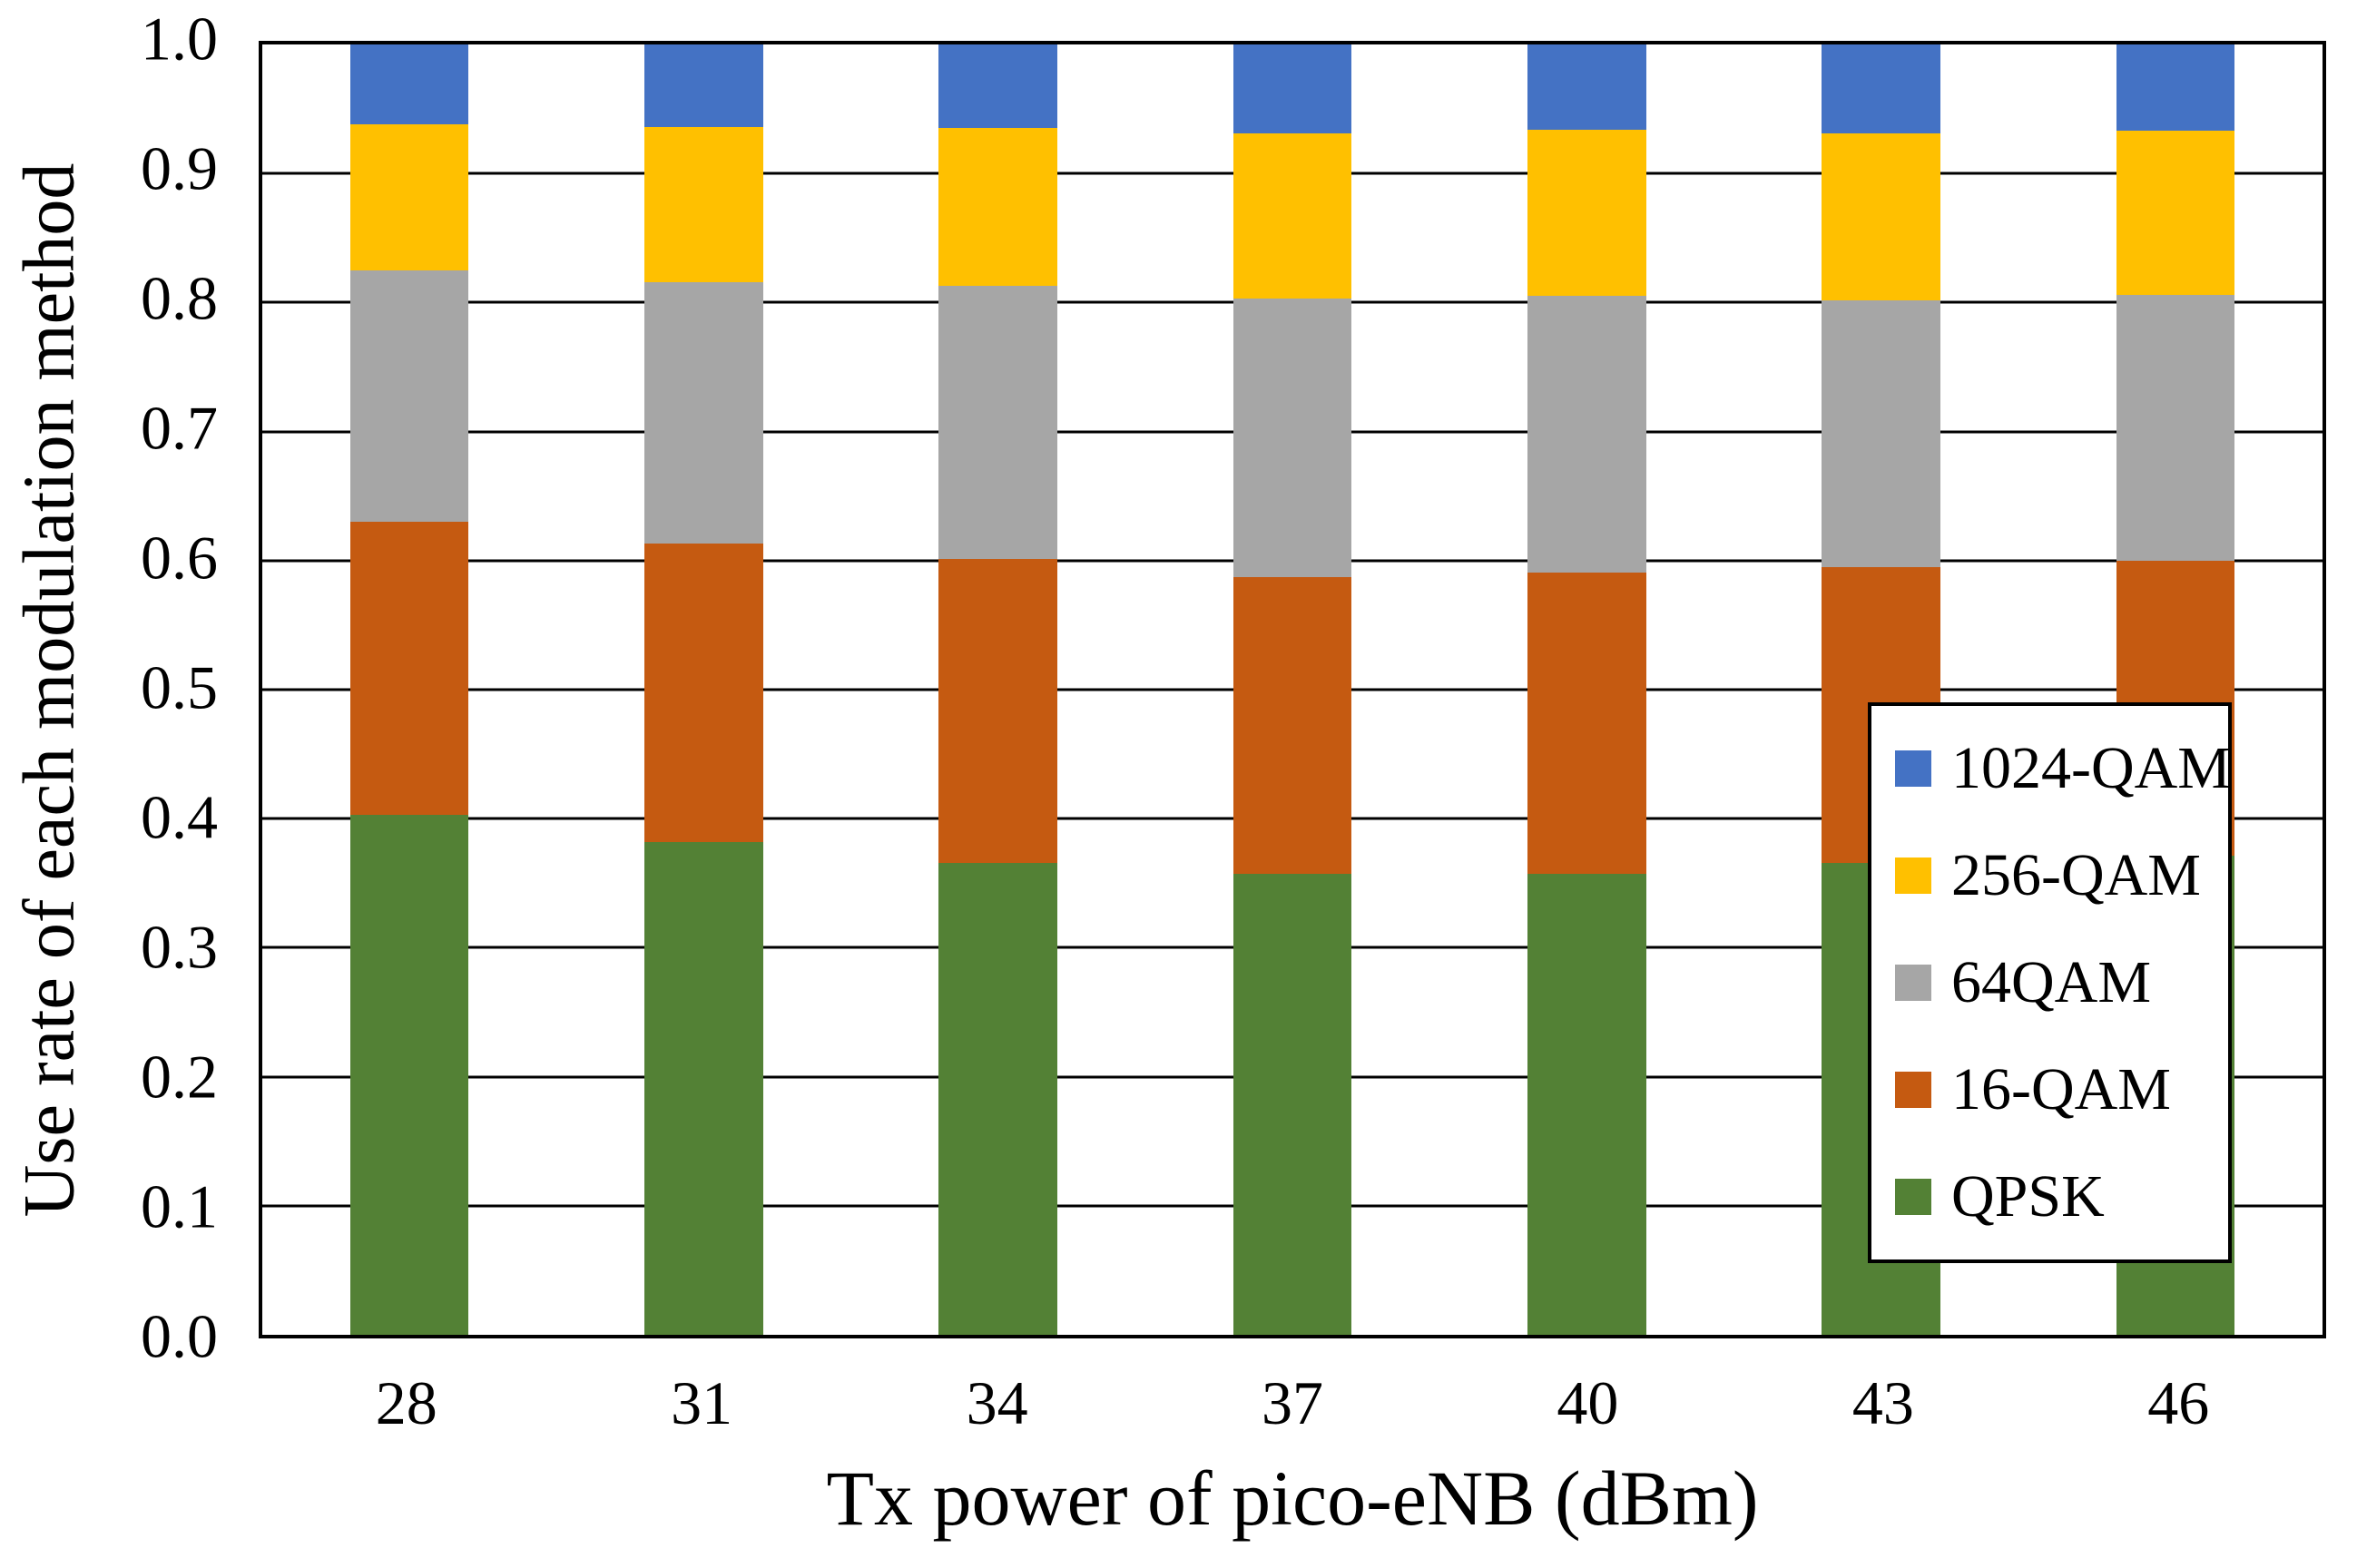 This screenshot has width=2357, height=1568. Describe the element at coordinates (2091, 768) in the screenshot. I see `legend-label: 1024-QAM` at that location.